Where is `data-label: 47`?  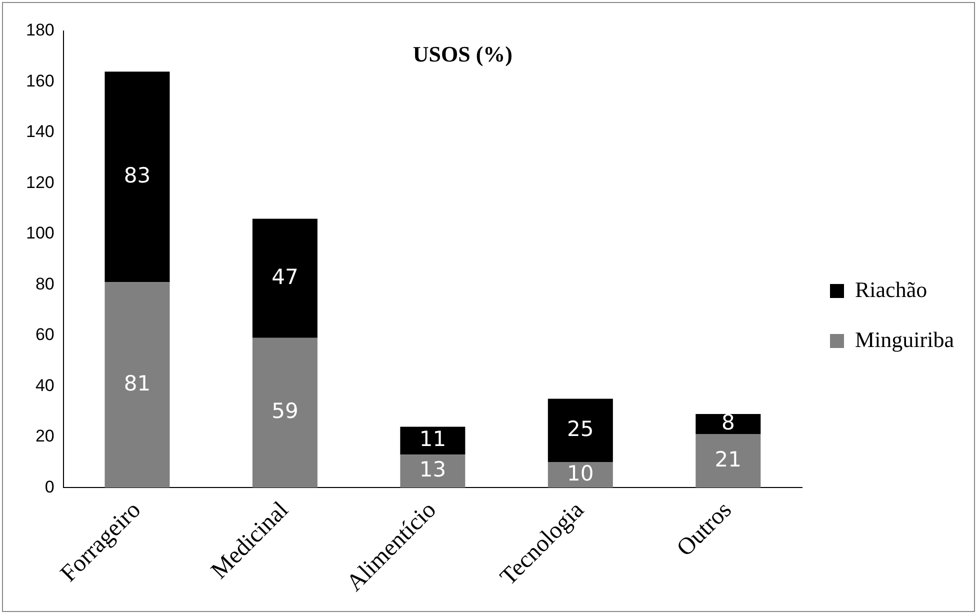 data-label: 47 is located at coordinates (285, 276).